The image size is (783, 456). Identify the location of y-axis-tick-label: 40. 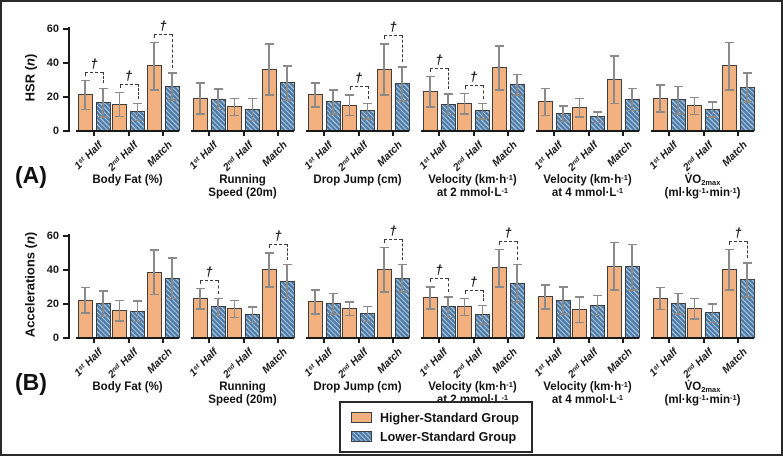
(52, 270).